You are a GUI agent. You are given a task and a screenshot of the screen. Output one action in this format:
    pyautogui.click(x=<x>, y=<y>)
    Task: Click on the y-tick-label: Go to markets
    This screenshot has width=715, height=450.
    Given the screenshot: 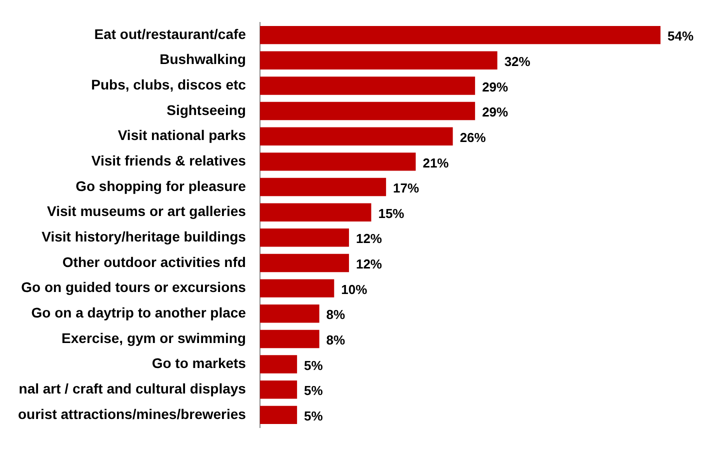 What is the action you would take?
    pyautogui.click(x=199, y=363)
    